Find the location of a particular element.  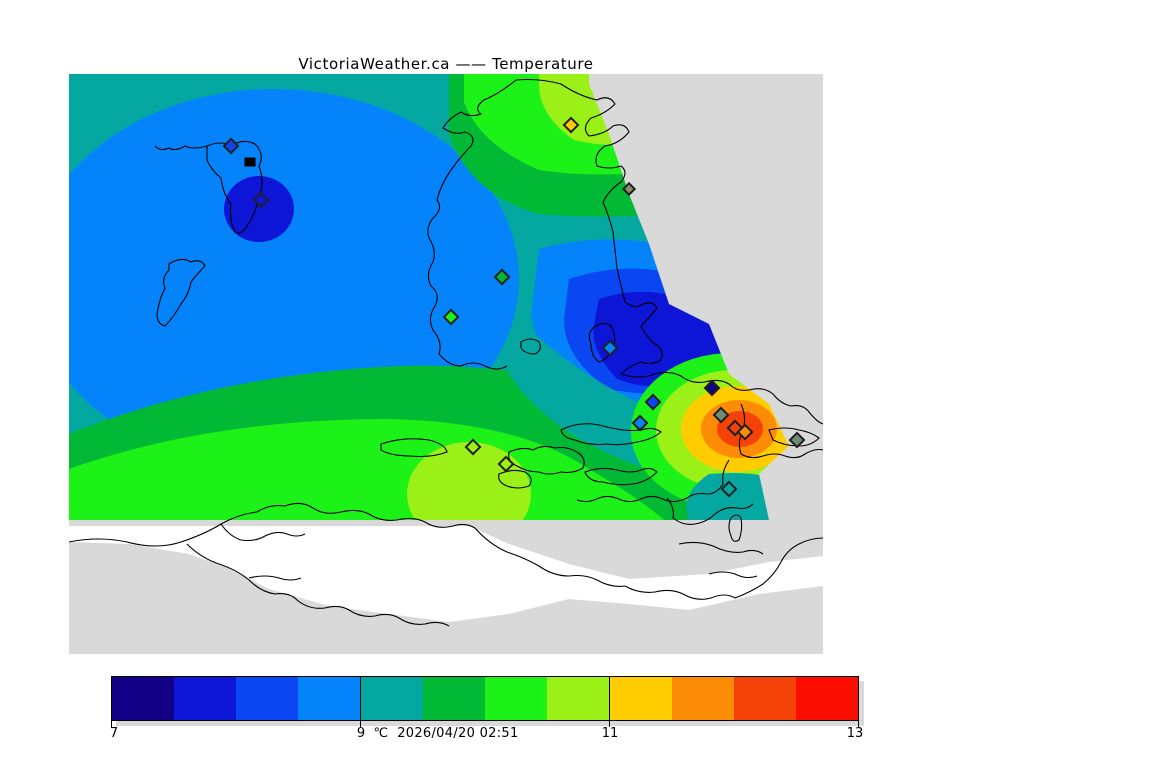

colorbar-bands is located at coordinates (485, 698).